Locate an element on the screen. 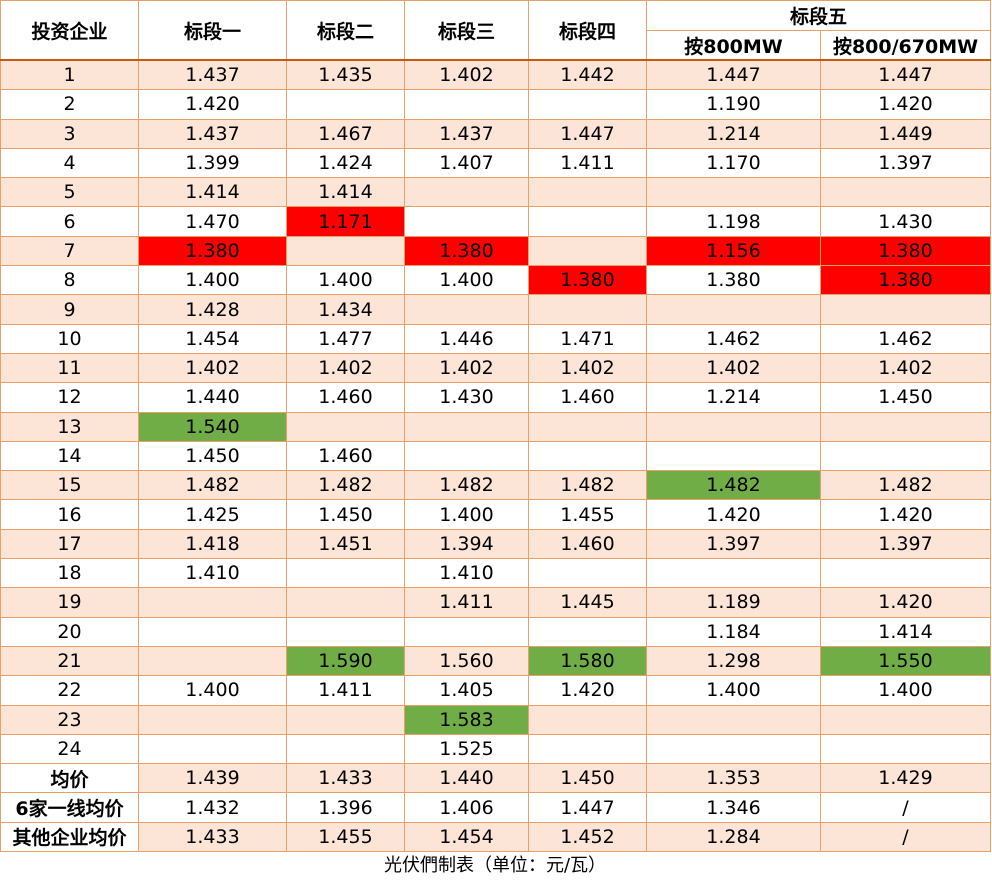  price-cell: 1.414 is located at coordinates (212, 192).